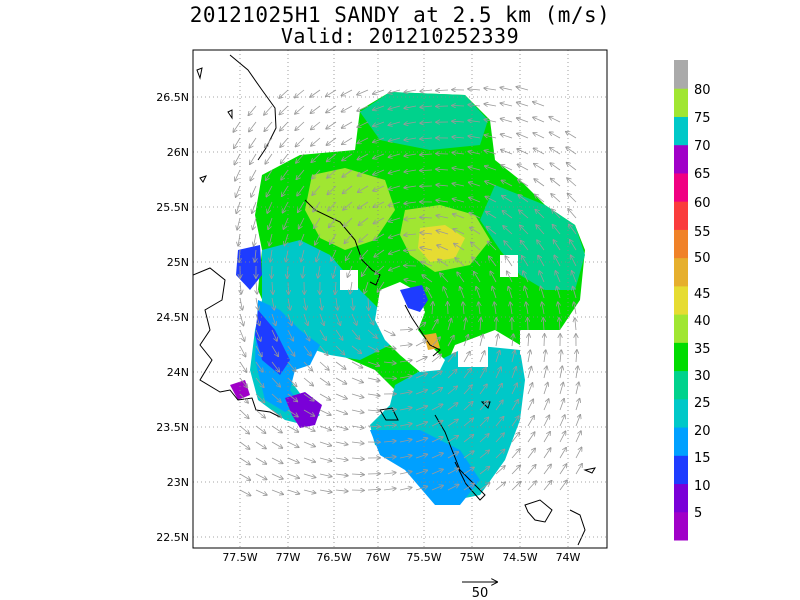 This screenshot has width=800, height=600. I want to click on x-tick-label: 77W, so click(288, 557).